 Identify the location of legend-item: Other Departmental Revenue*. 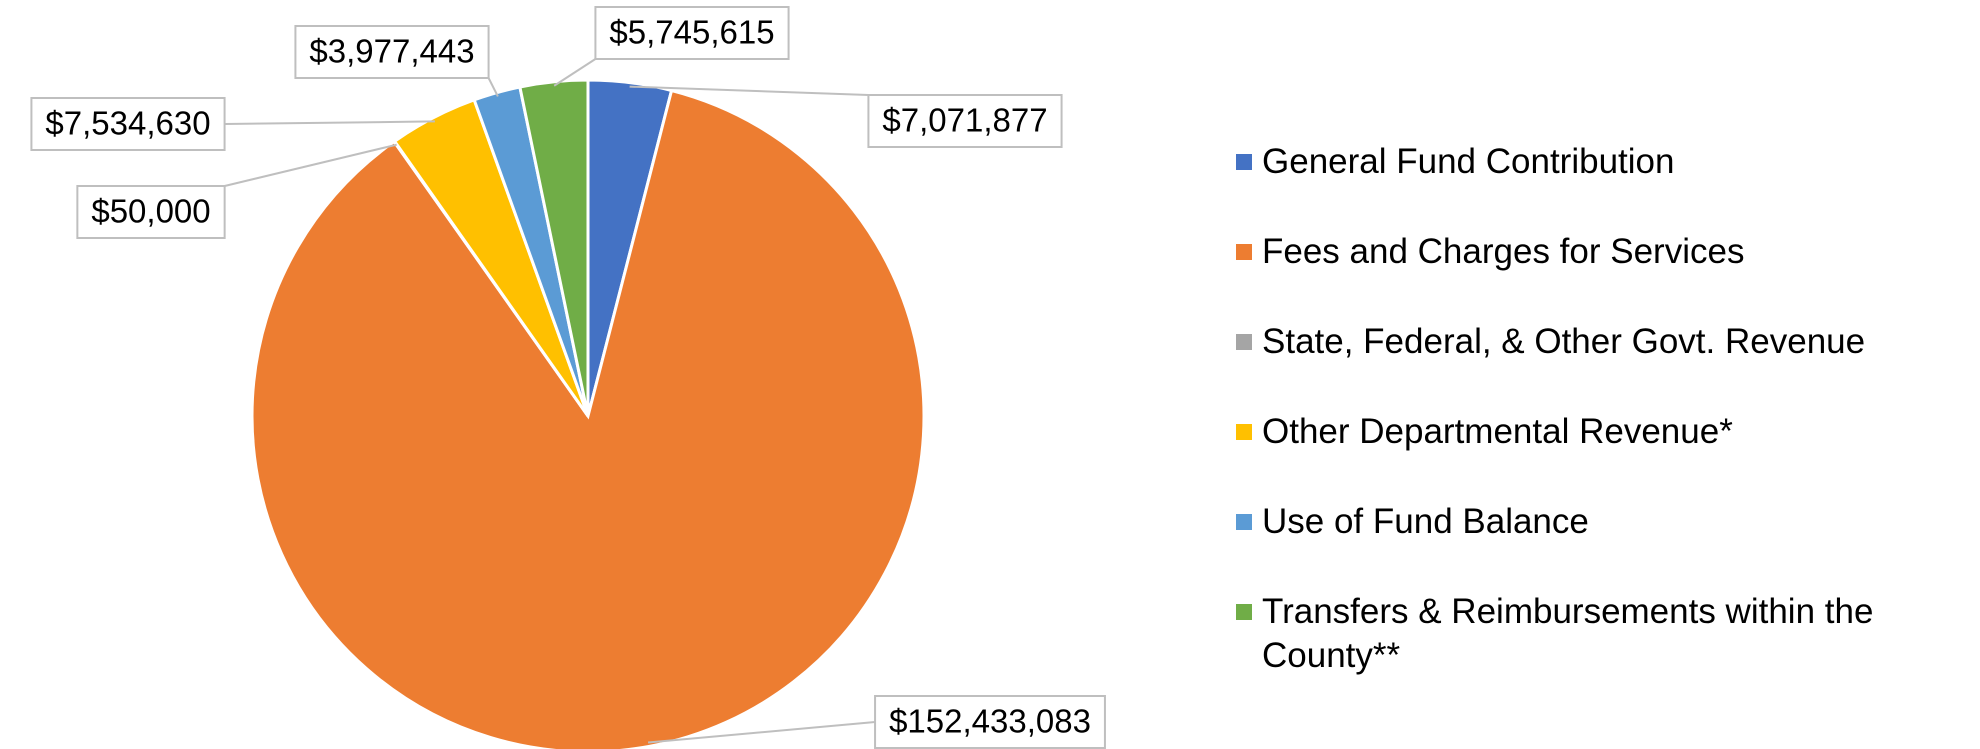
(1601, 432).